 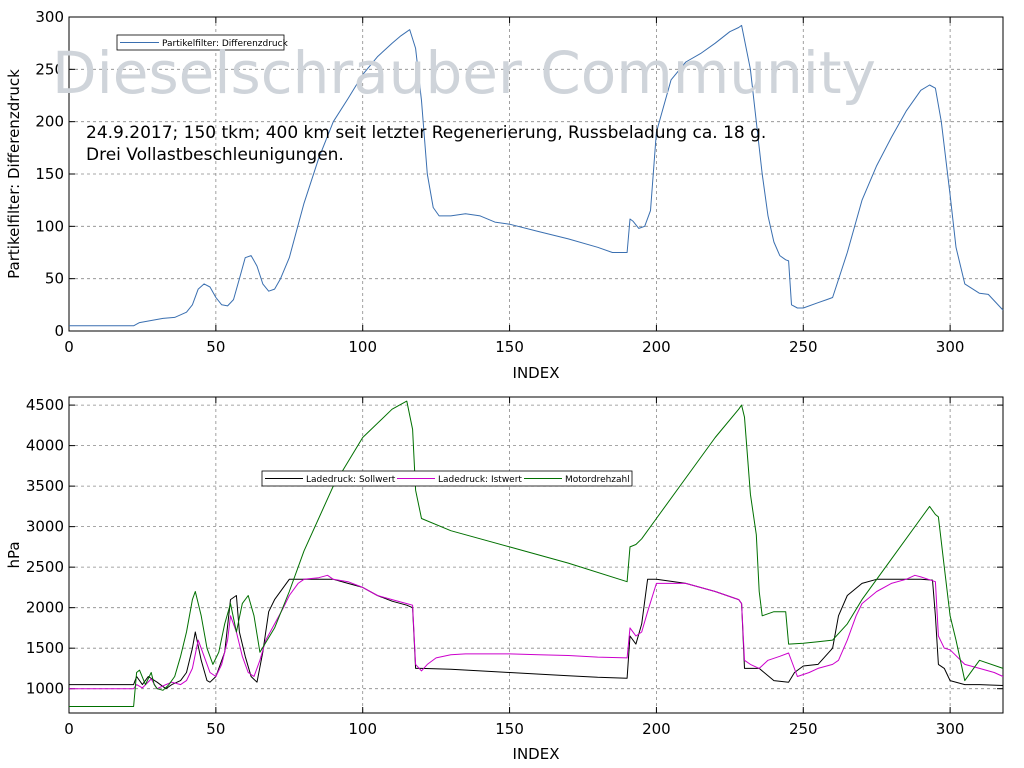 What do you see at coordinates (597, 480) in the screenshot?
I see `bottom-legend-label-drehzahl: Motordrehzahl` at bounding box center [597, 480].